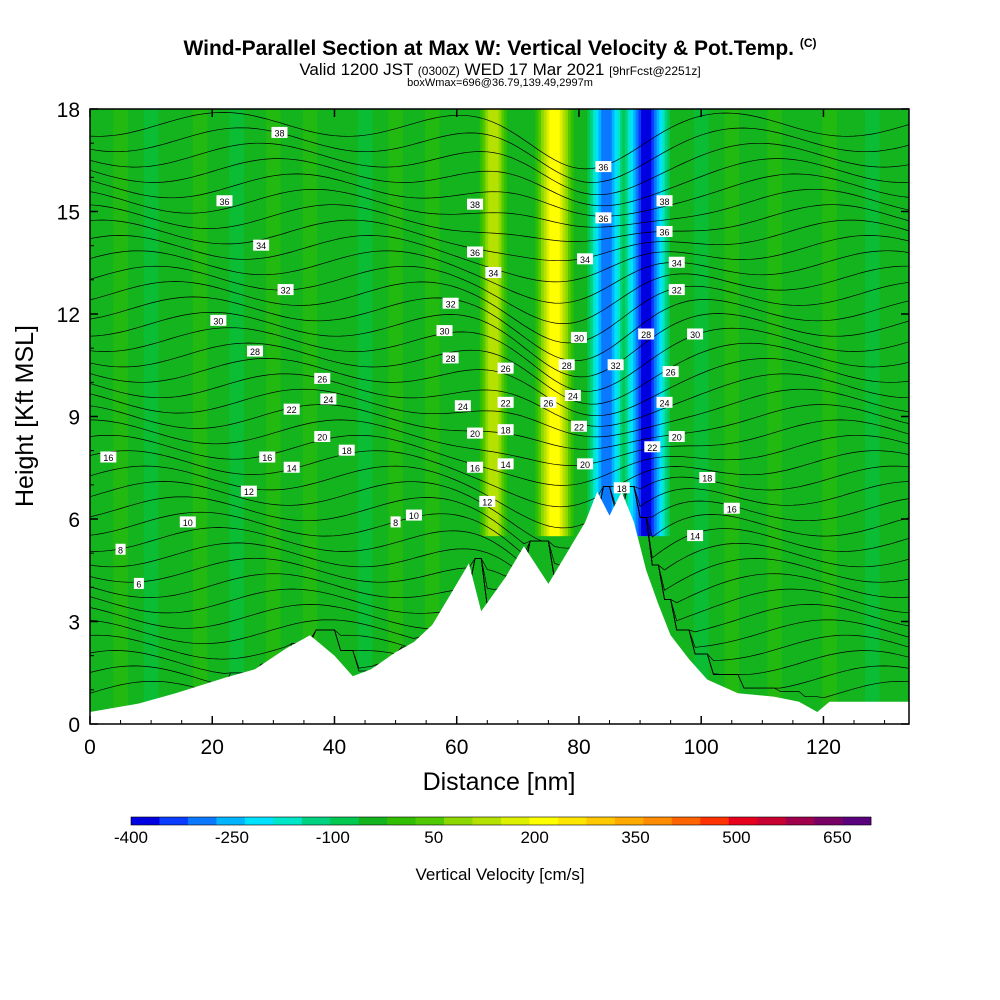  Describe the element at coordinates (646, 323) in the screenshot. I see `downdraft-band` at that location.